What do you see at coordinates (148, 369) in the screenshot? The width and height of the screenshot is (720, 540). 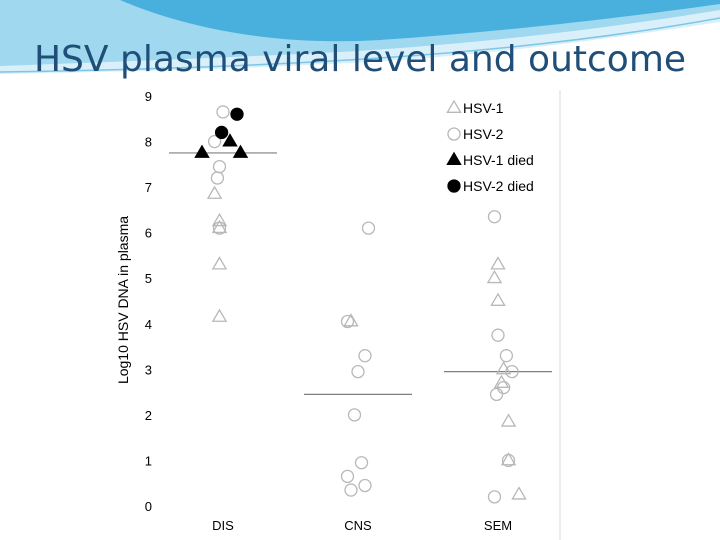 I see `y-tick-label: 3` at bounding box center [148, 369].